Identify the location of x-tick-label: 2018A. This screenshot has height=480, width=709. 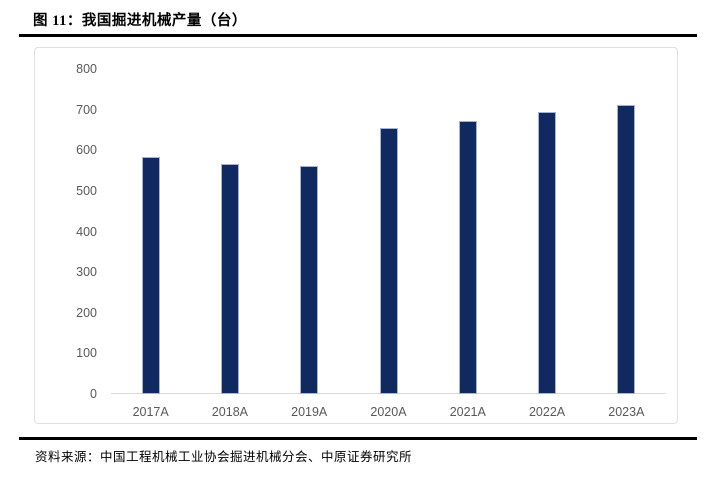
(229, 412).